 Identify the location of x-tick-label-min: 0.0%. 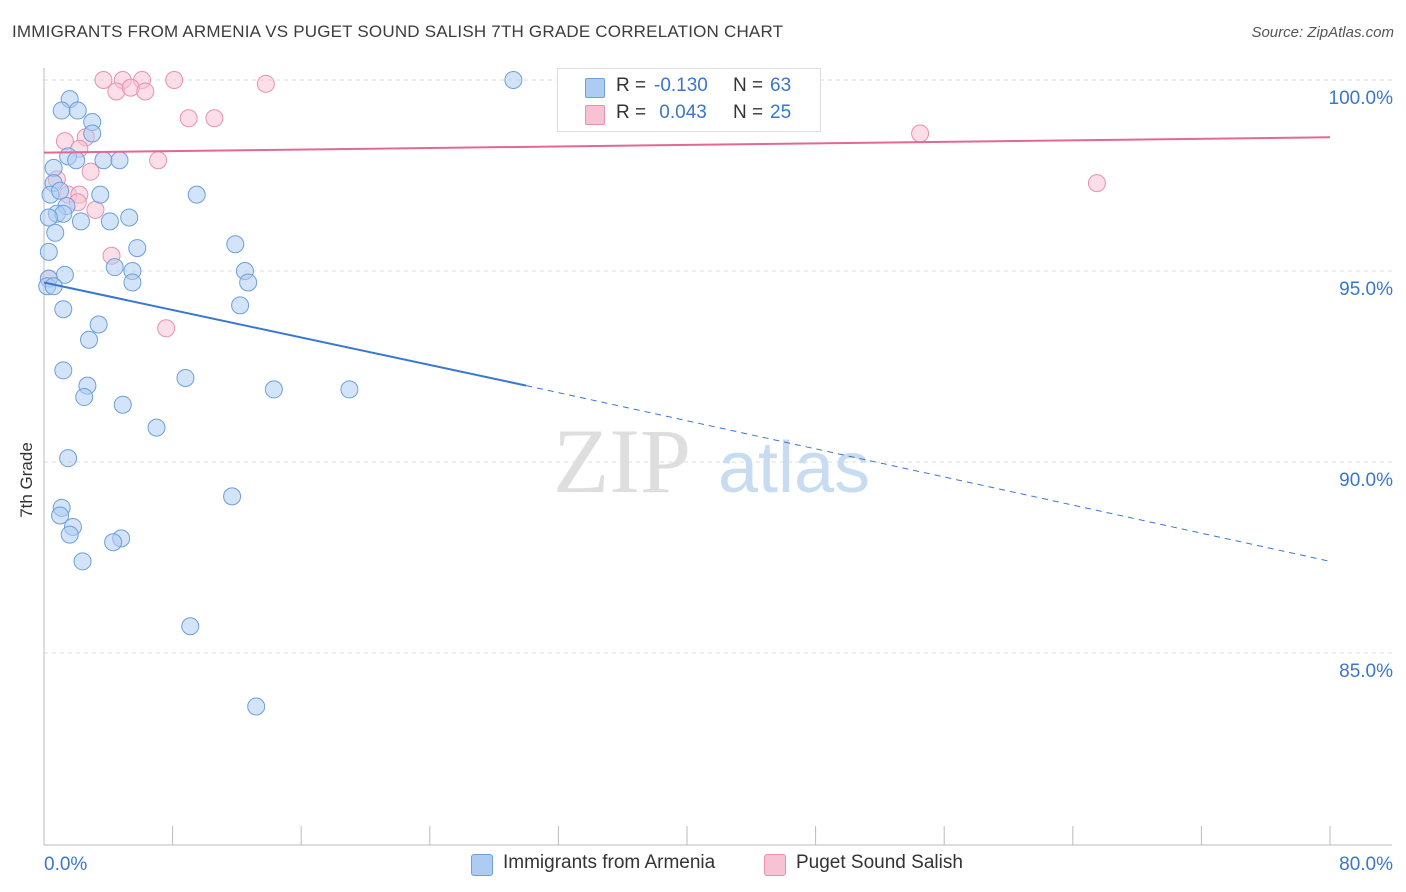
(65, 864).